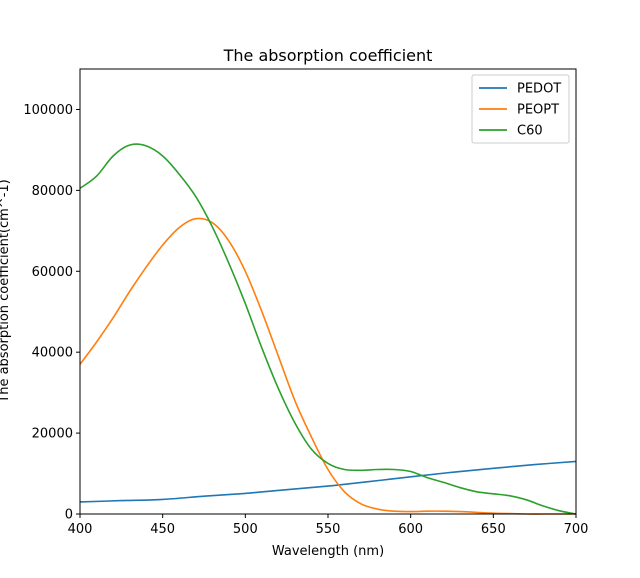  I want to click on x-axis-label: Wavelength (nm), so click(328, 551).